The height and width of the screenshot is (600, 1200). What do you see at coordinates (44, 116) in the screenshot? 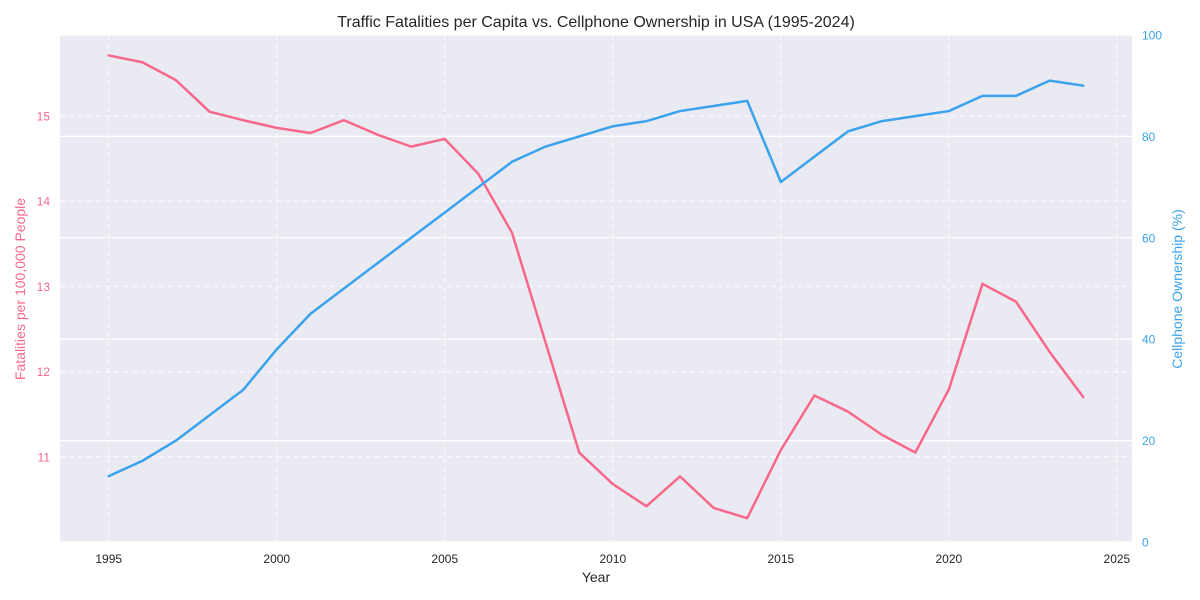
I see `y-left-tick-label: 15` at bounding box center [44, 116].